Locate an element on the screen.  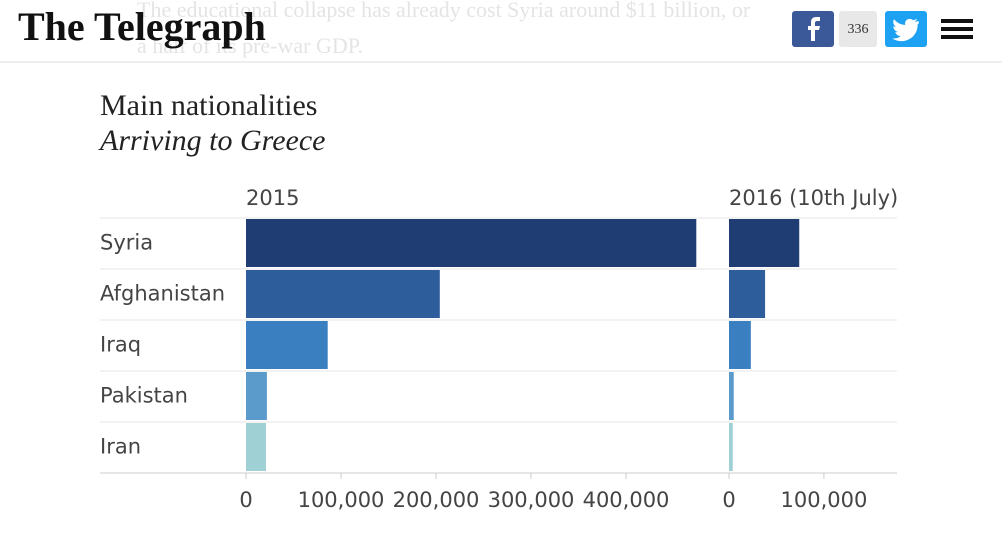
share-count-box is located at coordinates (858, 29).